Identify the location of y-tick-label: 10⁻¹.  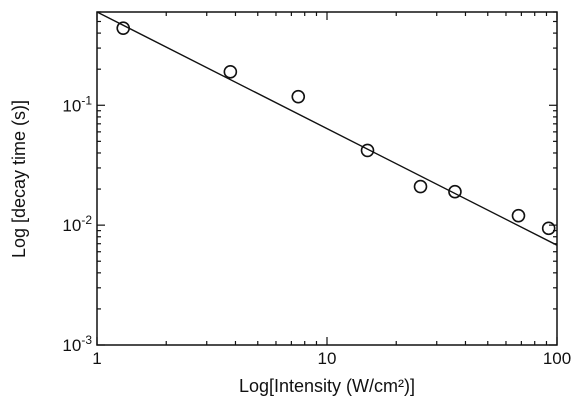
(77, 104).